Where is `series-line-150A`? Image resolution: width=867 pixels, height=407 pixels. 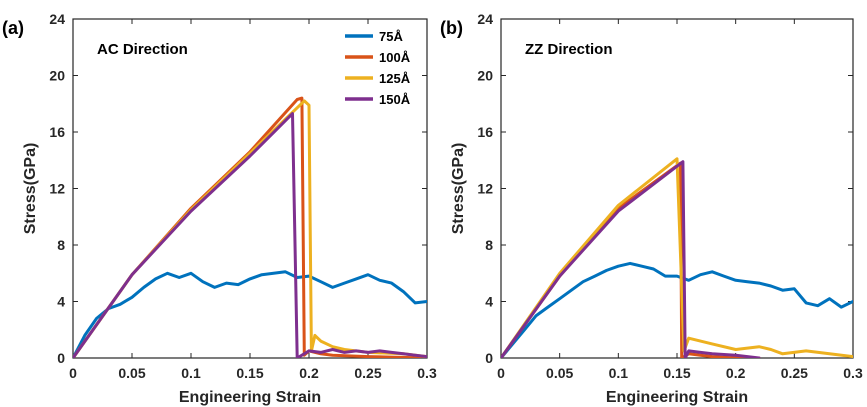 series-line-150A is located at coordinates (631, 259).